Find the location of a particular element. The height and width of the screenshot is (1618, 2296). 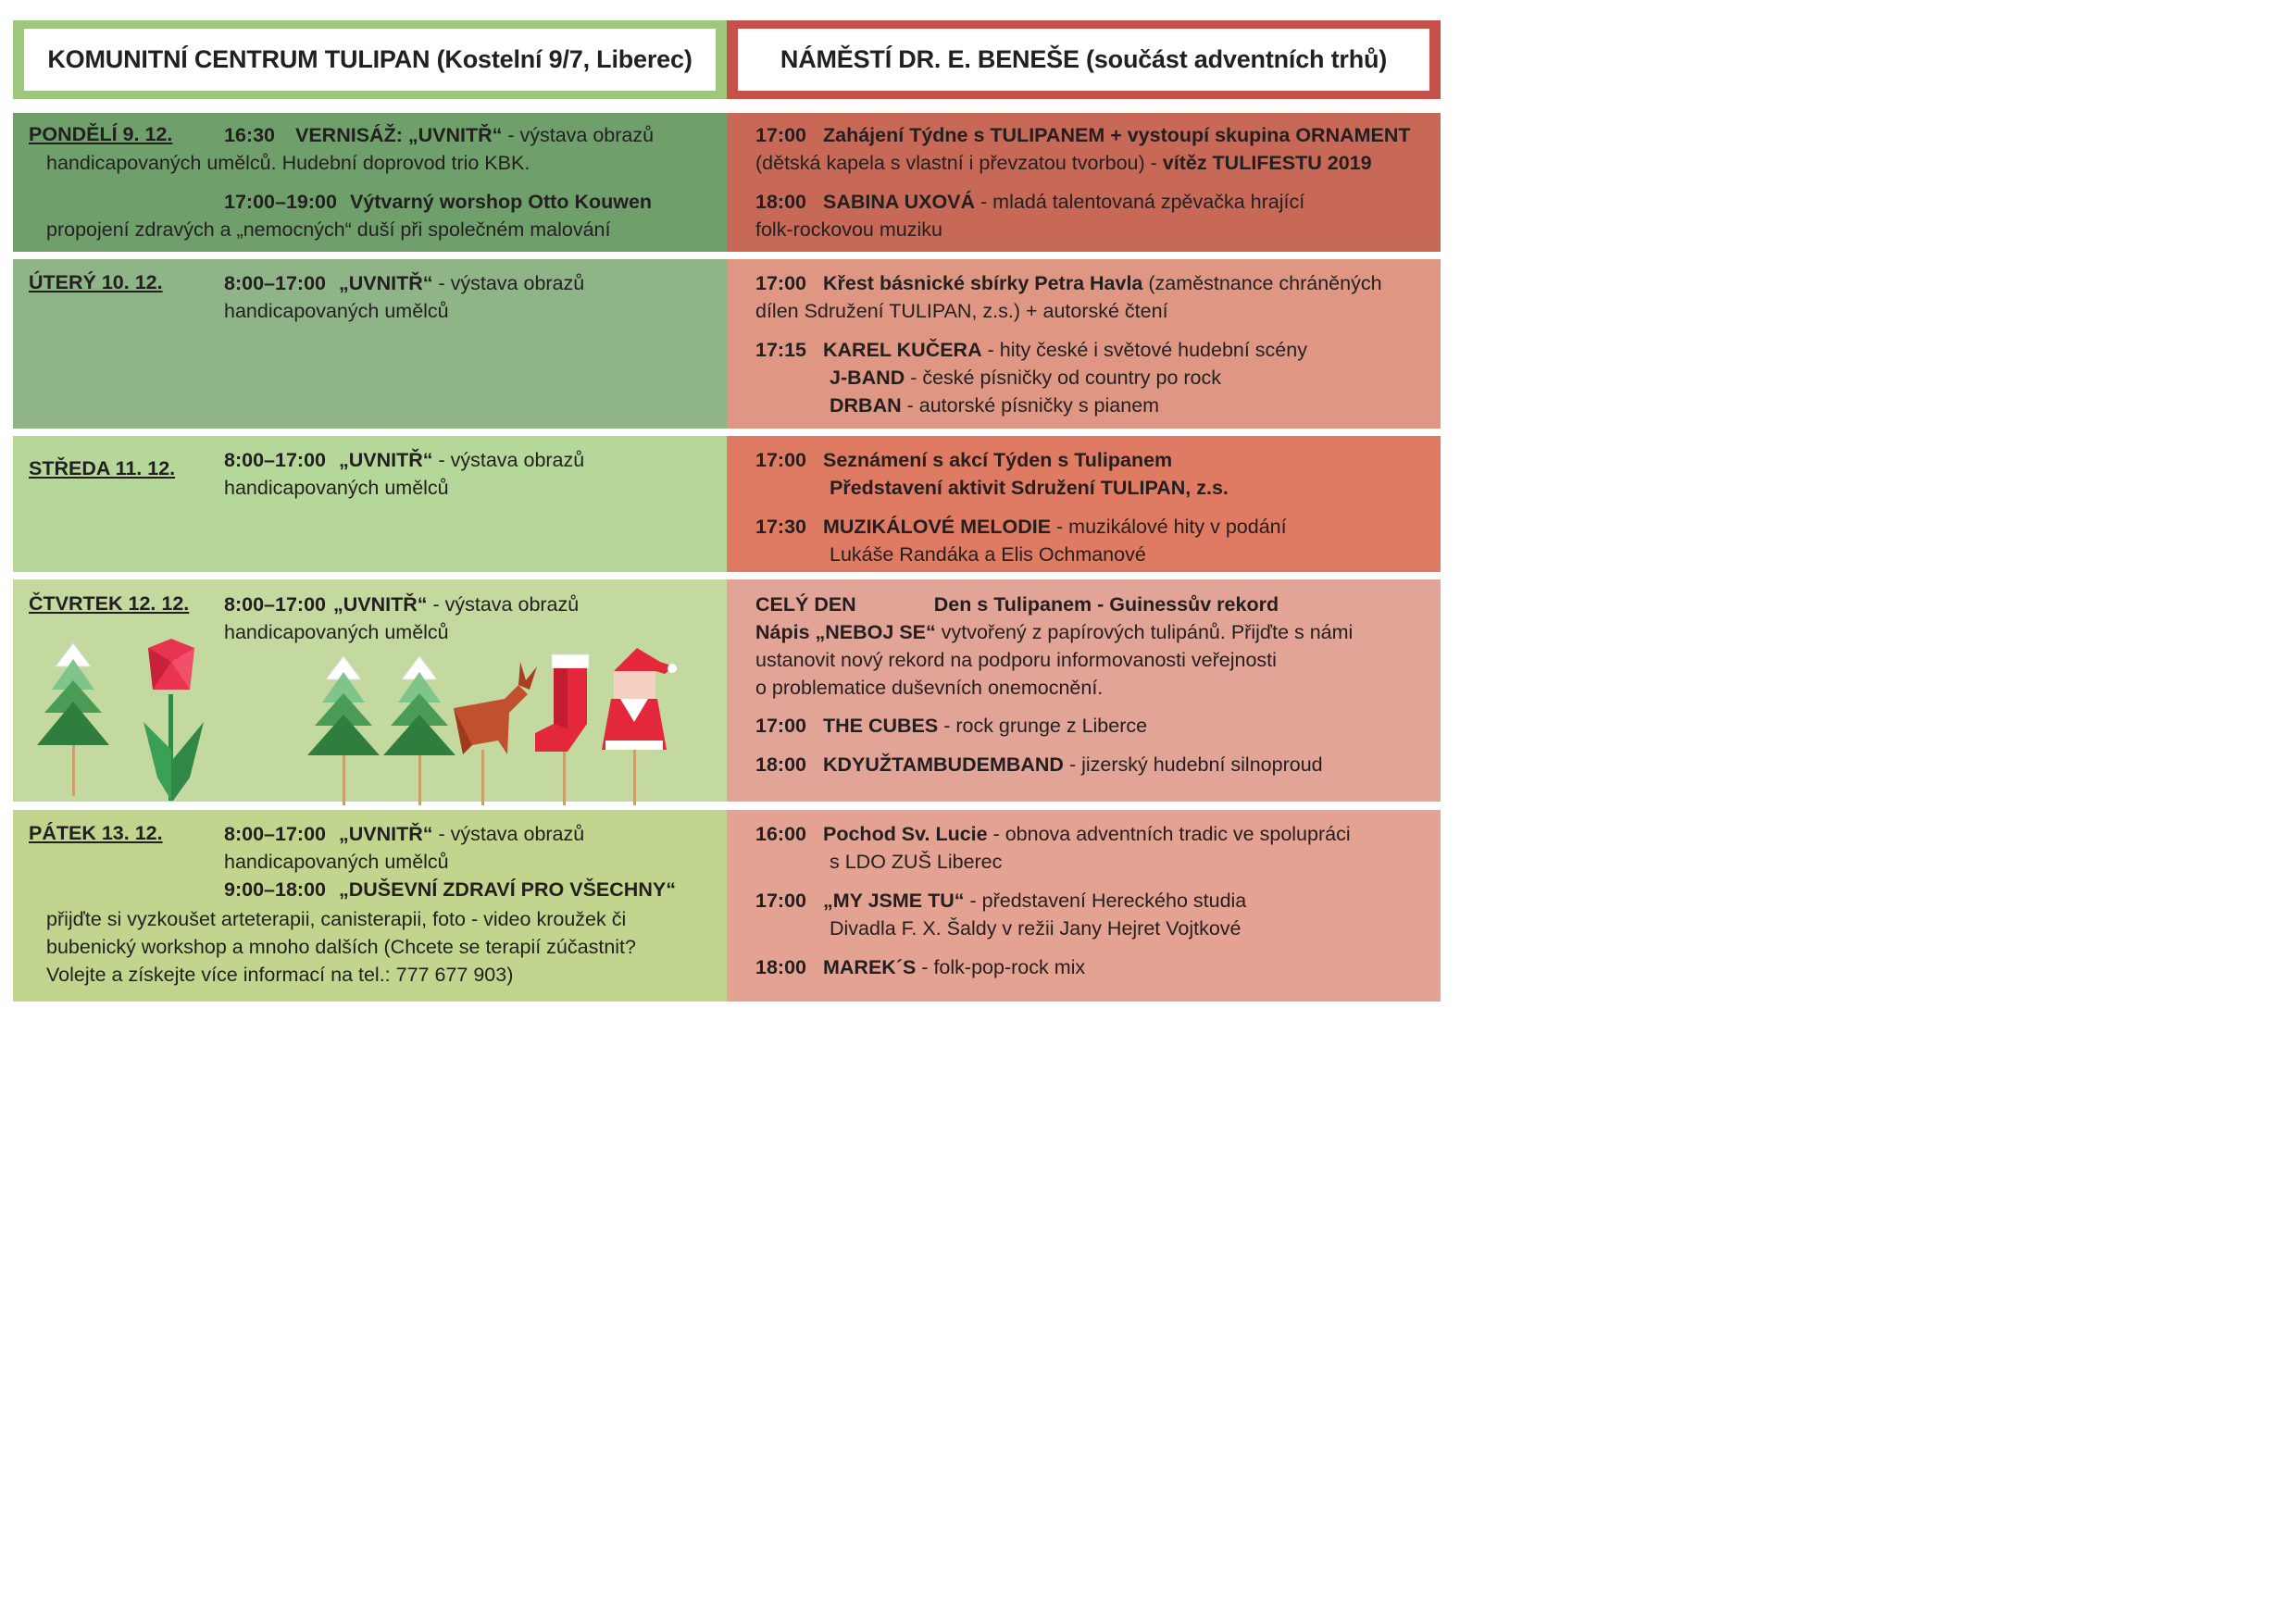

day-friday: PÁTEK 13. 12. is located at coordinates (96, 833).